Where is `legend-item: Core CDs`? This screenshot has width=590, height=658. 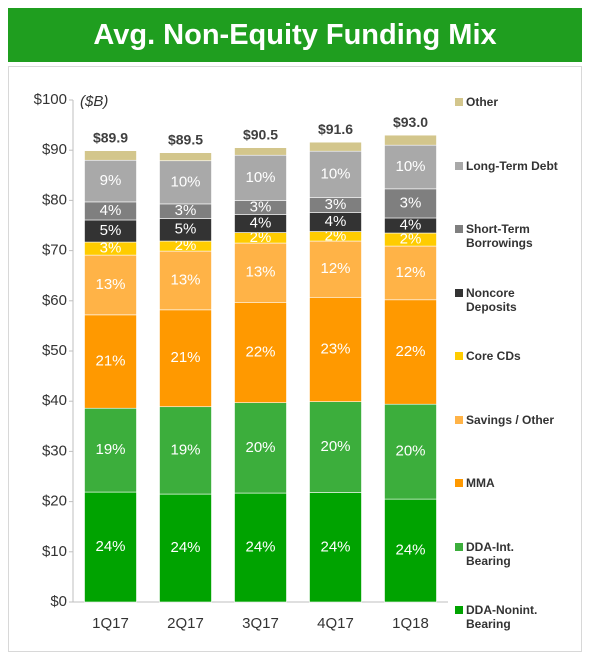 legend-item: Core CDs is located at coordinates (516, 356).